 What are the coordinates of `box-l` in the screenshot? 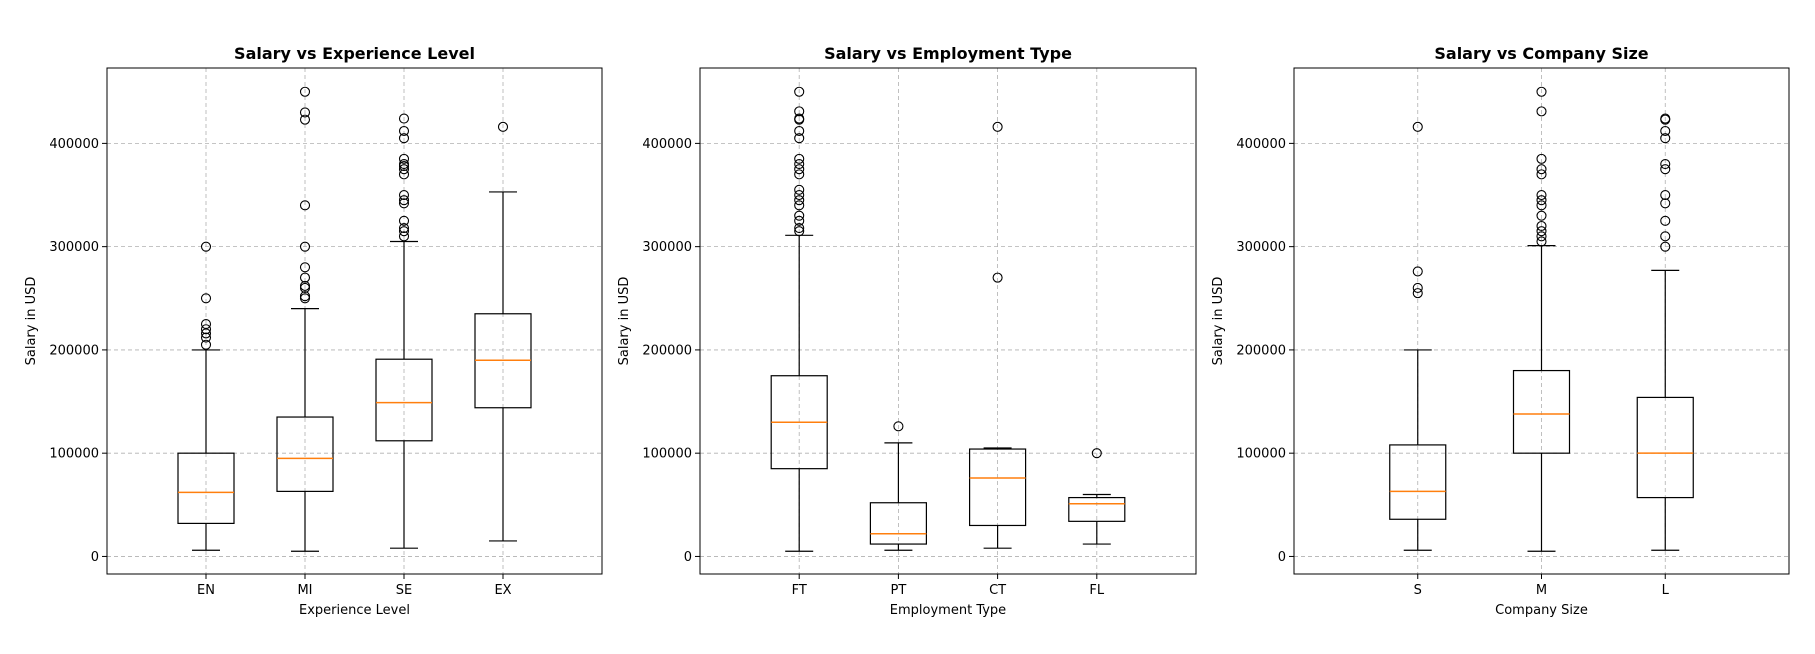 It's located at (1665, 332).